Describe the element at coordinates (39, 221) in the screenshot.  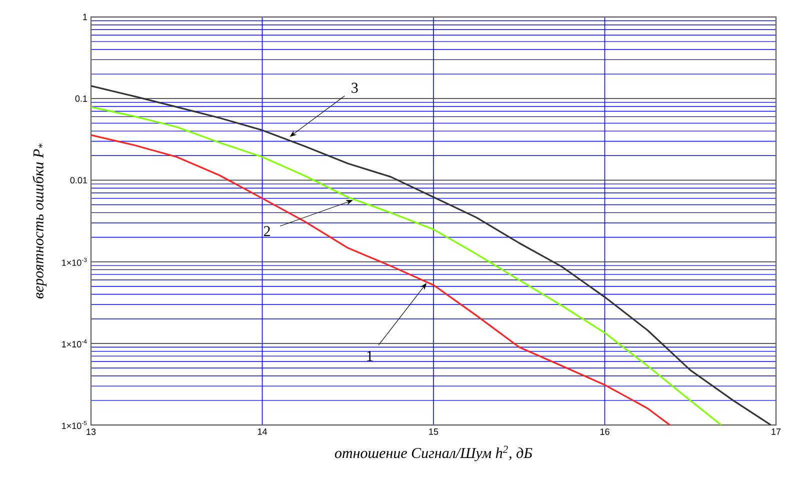
I see `y-axis-title: вероятность ошибки P$_{*}$` at that location.